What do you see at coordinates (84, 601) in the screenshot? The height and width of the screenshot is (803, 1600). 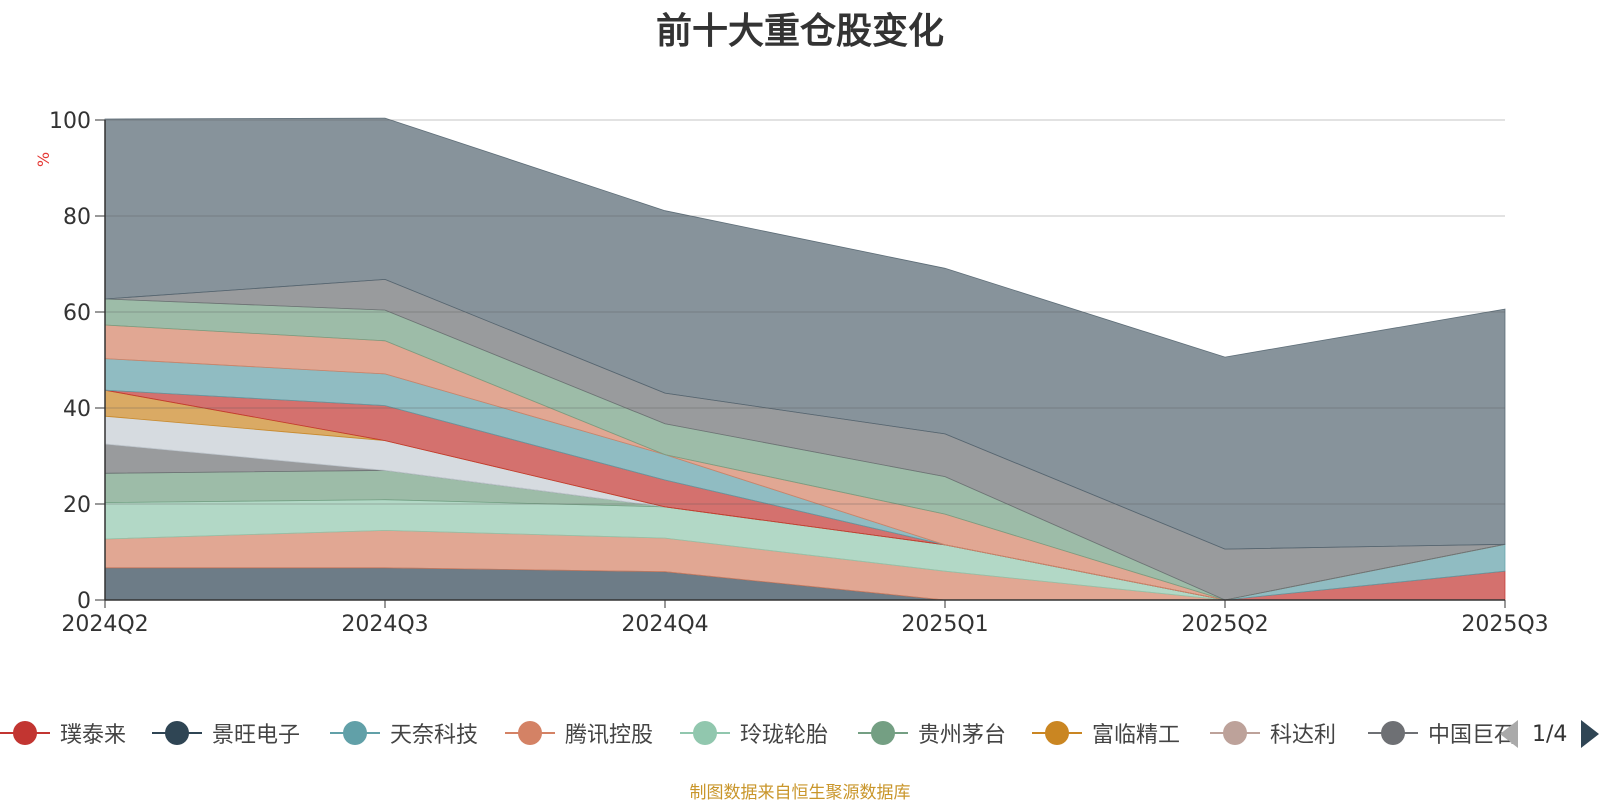 I see `y-tick-label: 0` at bounding box center [84, 601].